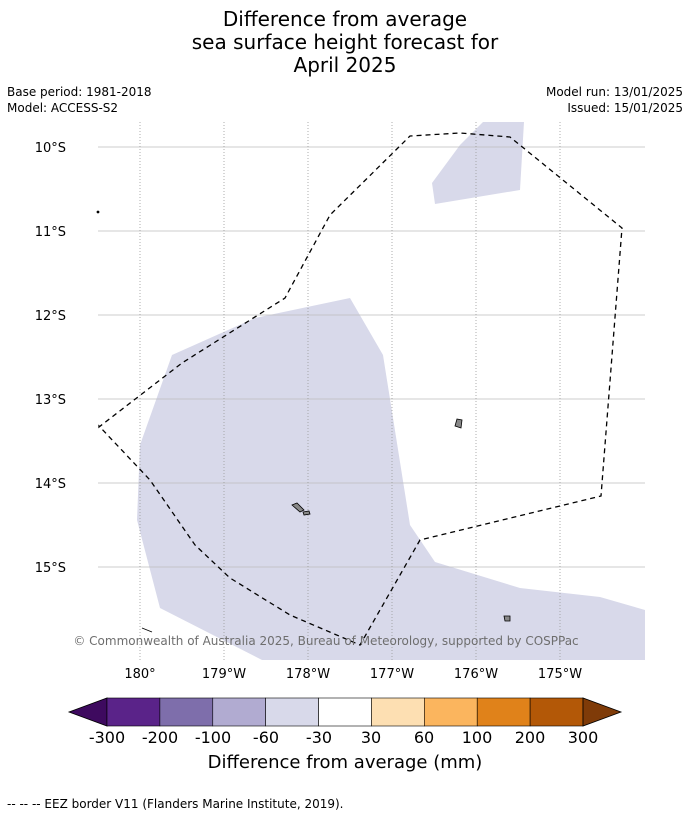 Image resolution: width=690 pixels, height=816 pixels. Describe the element at coordinates (50, 484) in the screenshot. I see `lat-label: 14°S` at that location.